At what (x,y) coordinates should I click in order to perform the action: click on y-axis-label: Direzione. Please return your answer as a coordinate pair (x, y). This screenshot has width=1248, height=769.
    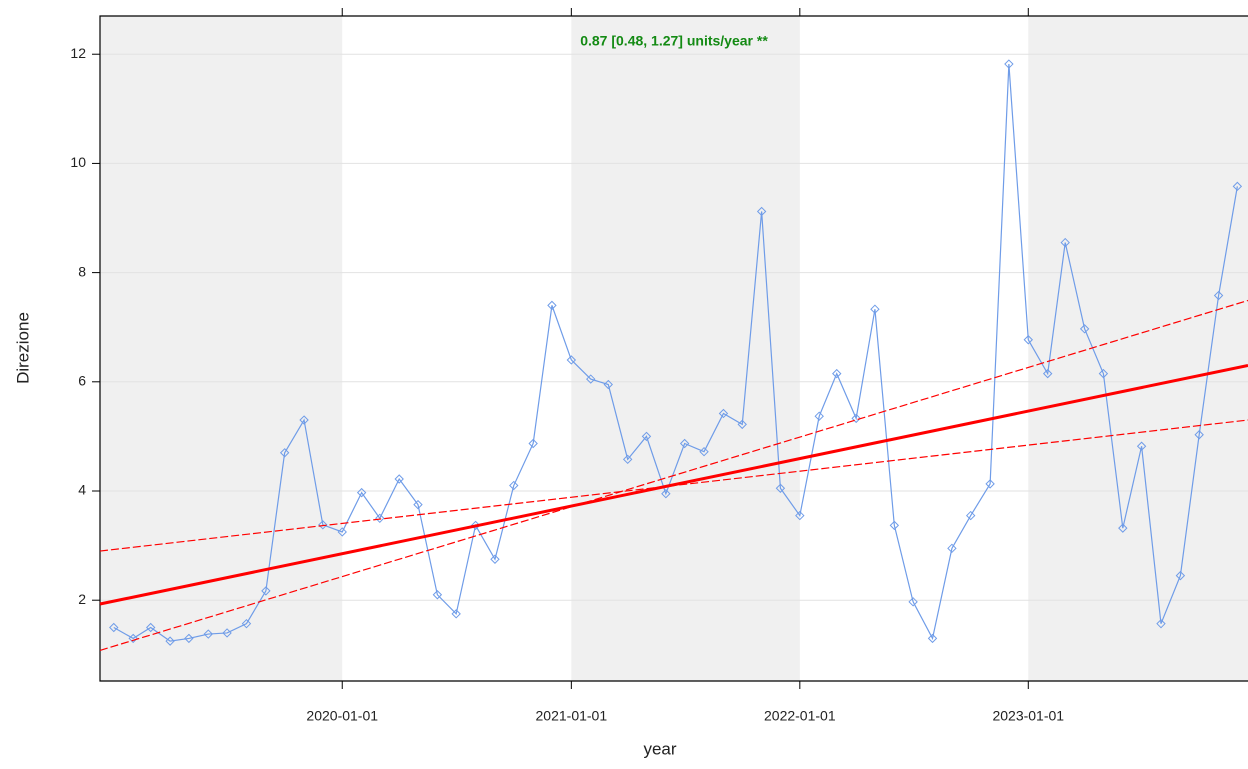
    Looking at the image, I should click on (22, 348).